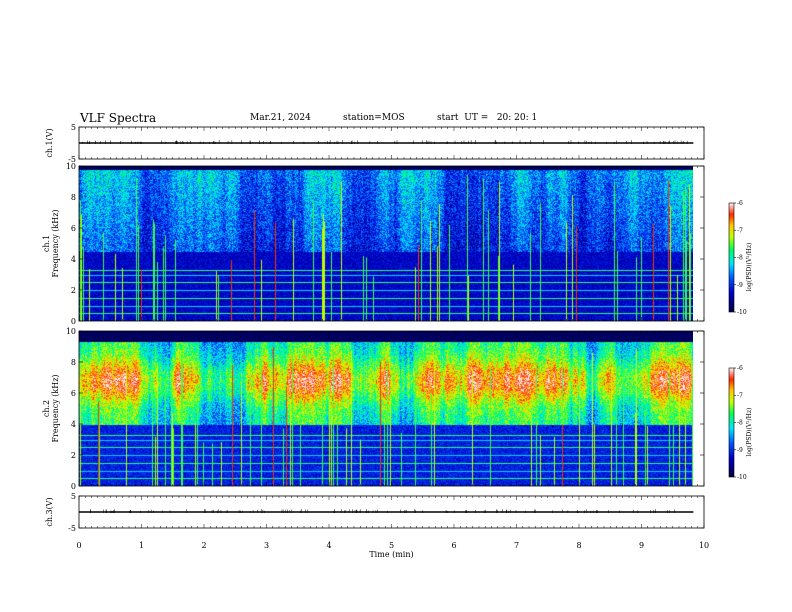 This screenshot has width=792, height=612. Describe the element at coordinates (704, 545) in the screenshot. I see `x-tick-label: 10` at that location.